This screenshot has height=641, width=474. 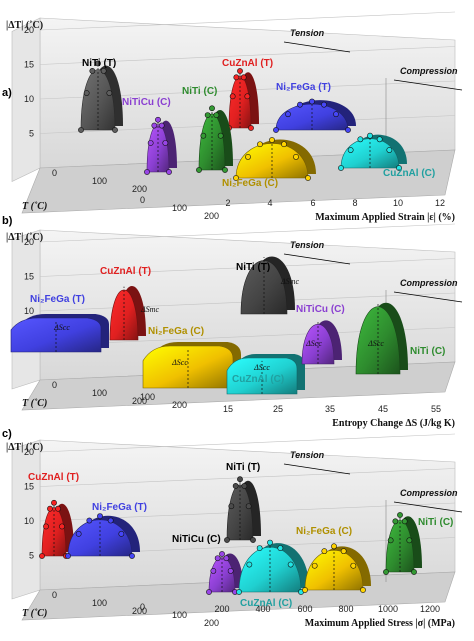 What do you see at coordinates (29, 65) in the screenshot?
I see `y-tick-label: 15` at bounding box center [29, 65].